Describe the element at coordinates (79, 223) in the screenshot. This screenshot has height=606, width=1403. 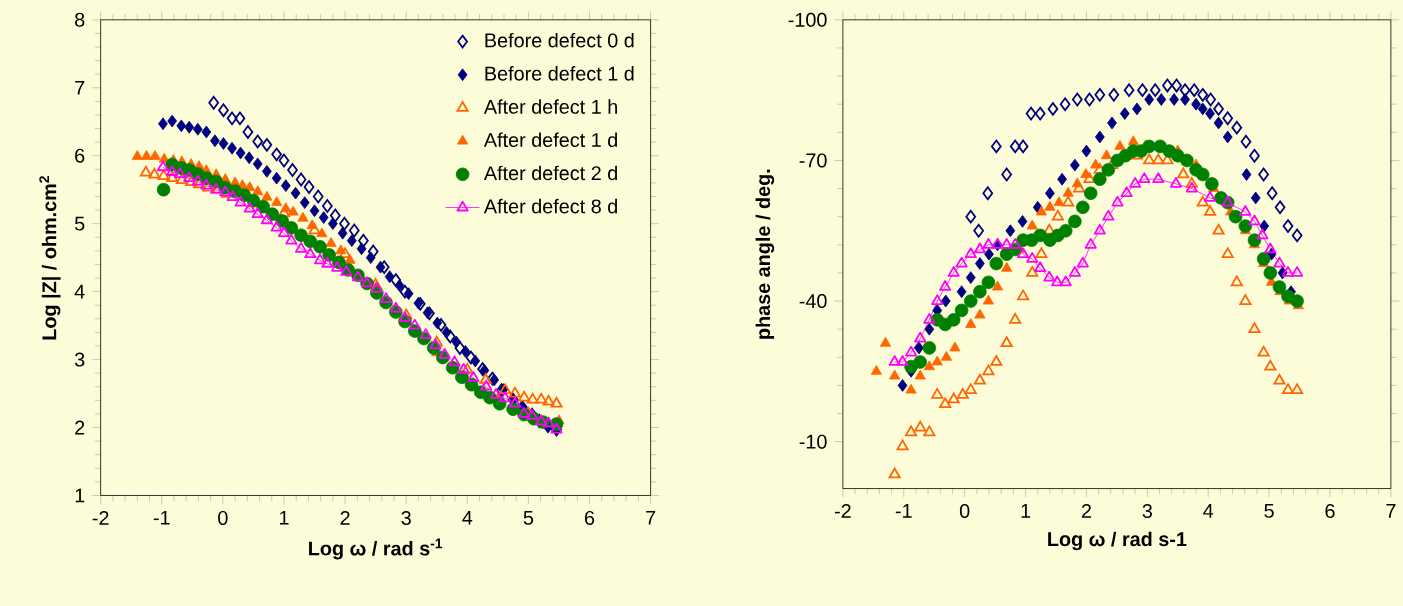
I see `y-tick-label: 5` at that location.